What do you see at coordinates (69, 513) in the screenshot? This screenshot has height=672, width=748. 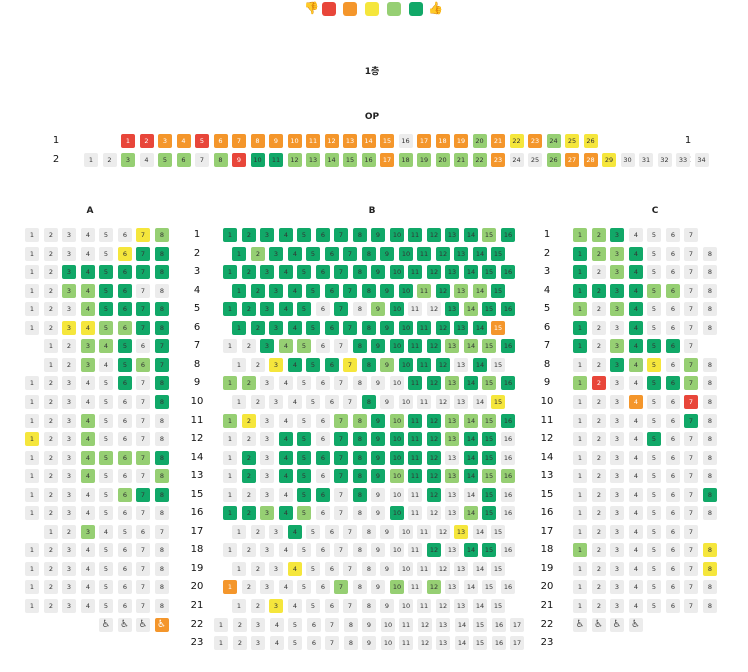 I see `seat-a: 3` at bounding box center [69, 513].